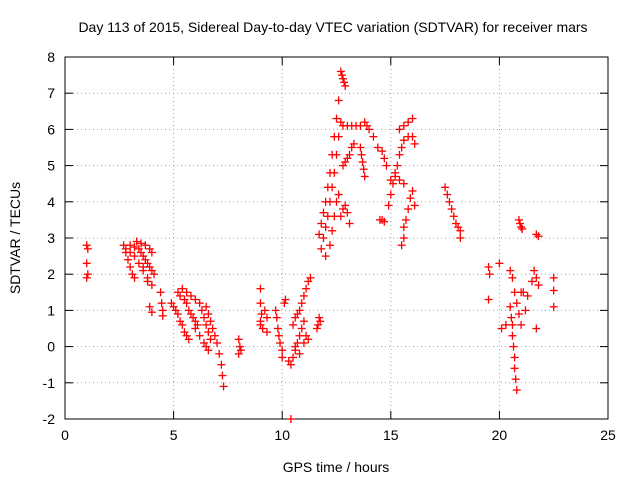 The width and height of the screenshot is (640, 480). Describe the element at coordinates (51, 238) in the screenshot. I see `y-tick-label: 3` at that location.